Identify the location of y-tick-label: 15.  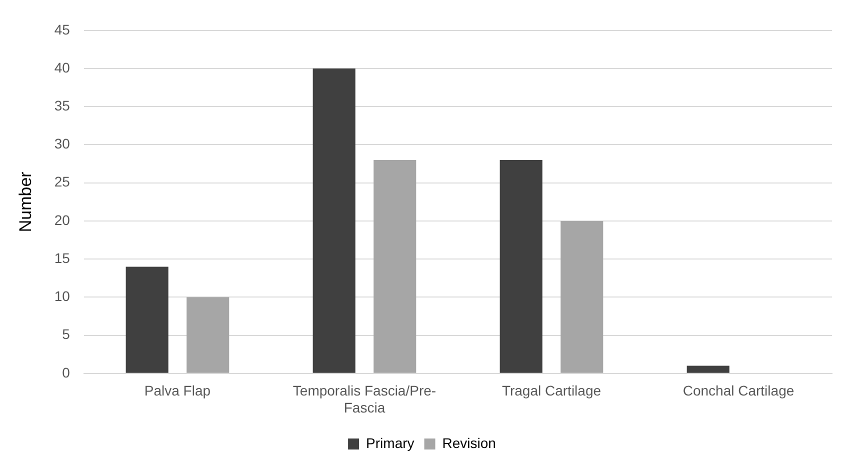
(62, 258).